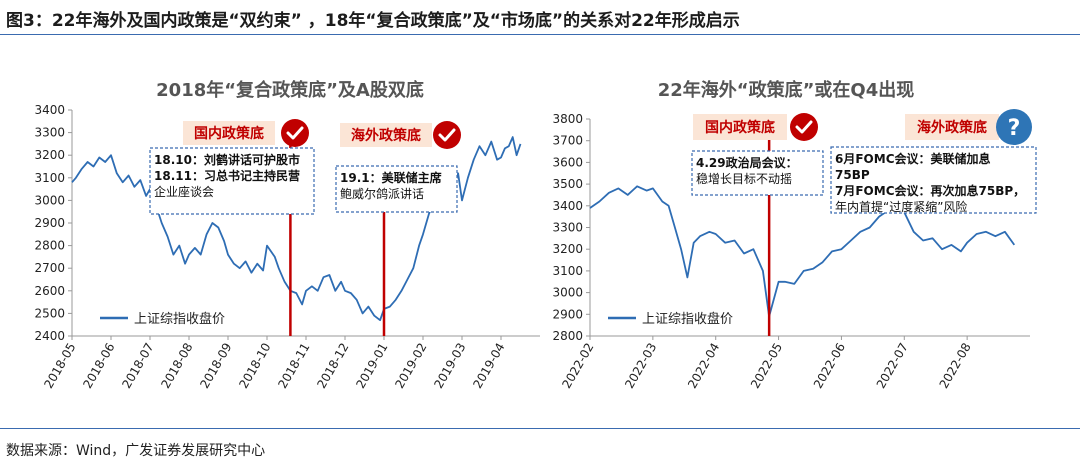 The width and height of the screenshot is (1080, 465). Describe the element at coordinates (703, 366) in the screenshot. I see `x-tick-label: 2022-04` at that location.